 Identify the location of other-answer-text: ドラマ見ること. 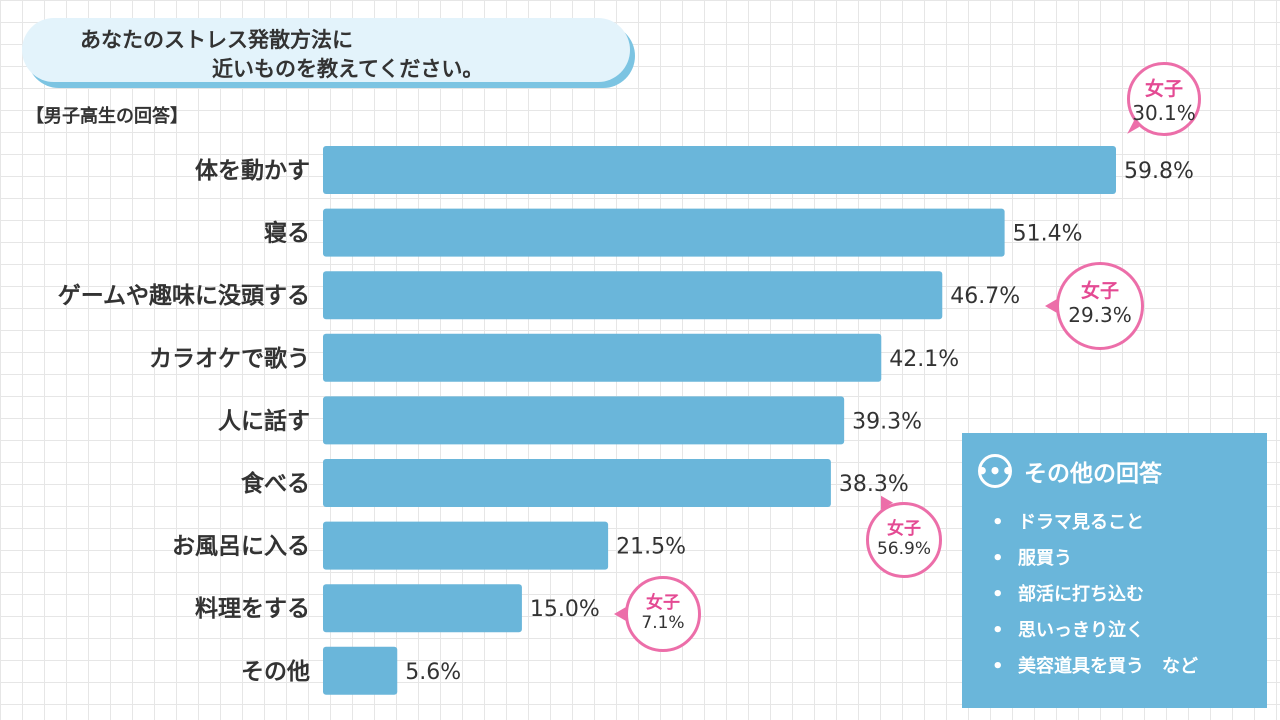
(1081, 522).